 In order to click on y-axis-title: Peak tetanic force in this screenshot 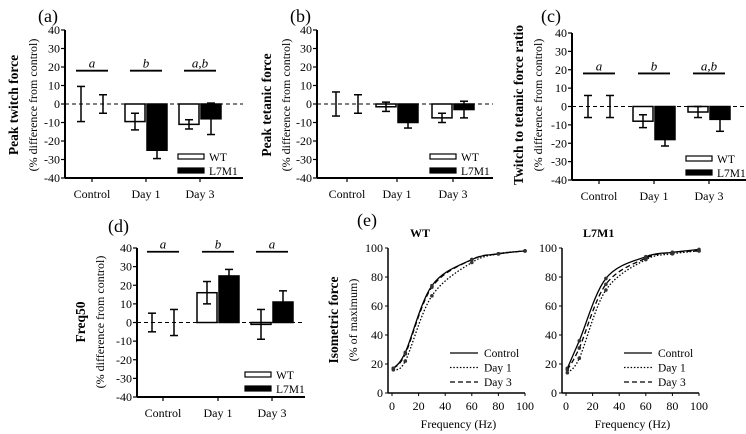, I will do `click(266, 104)`.